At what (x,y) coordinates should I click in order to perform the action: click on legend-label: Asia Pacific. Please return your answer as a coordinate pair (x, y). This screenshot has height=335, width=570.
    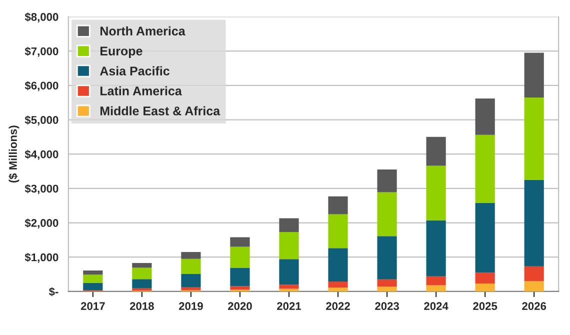
    Looking at the image, I should click on (135, 71).